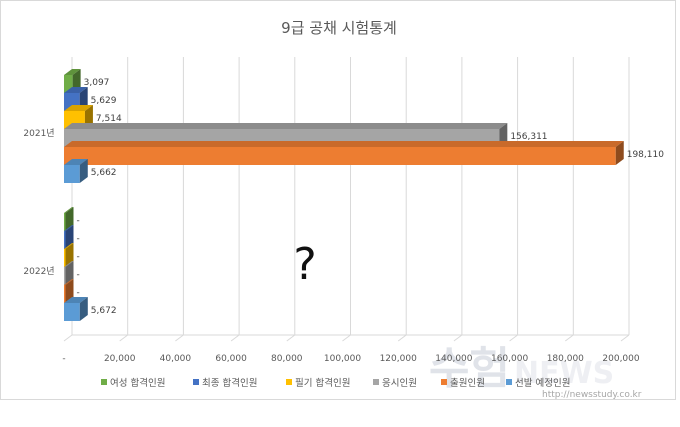 This screenshot has width=680, height=427. Describe the element at coordinates (399, 383) in the screenshot. I see `legend-label: 응시인원` at that location.